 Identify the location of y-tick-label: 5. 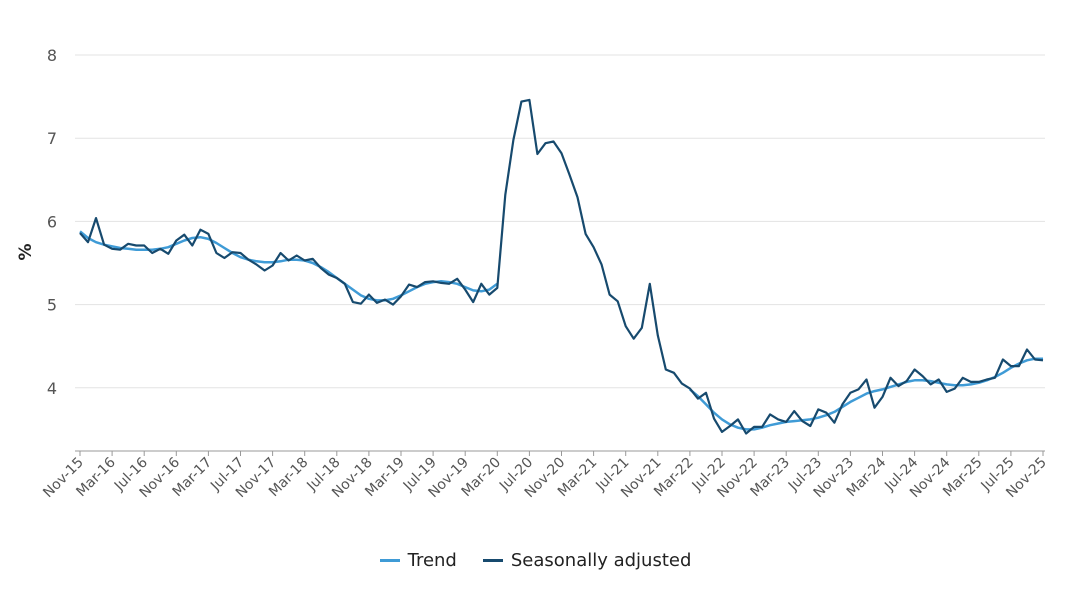
(52, 305).